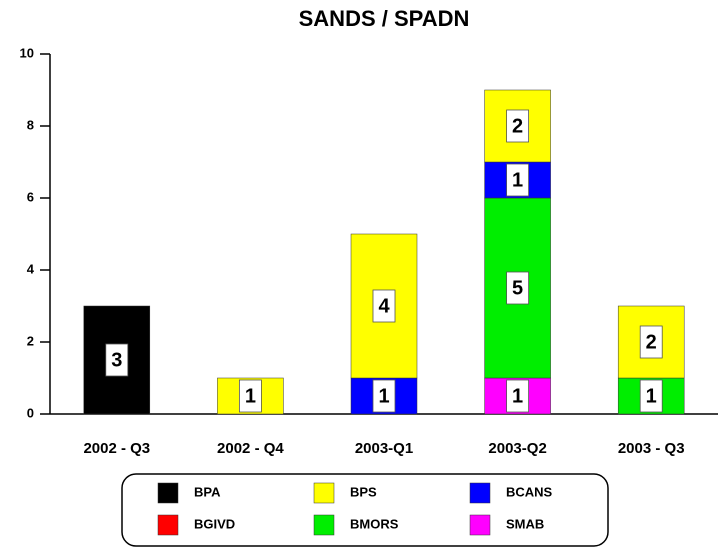  I want to click on value-label: 3, so click(116, 360).